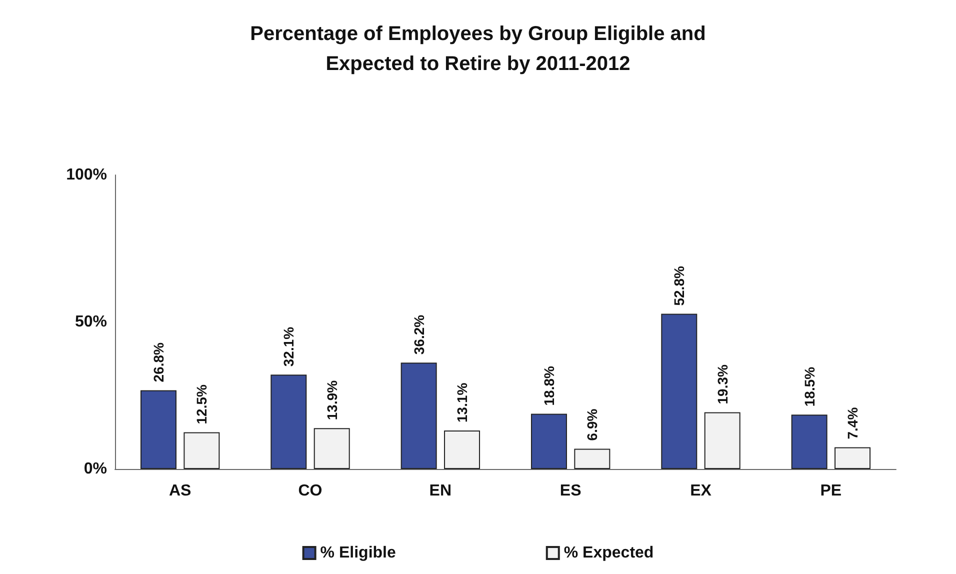  I want to click on y-tick-label: 0%, so click(95, 469).